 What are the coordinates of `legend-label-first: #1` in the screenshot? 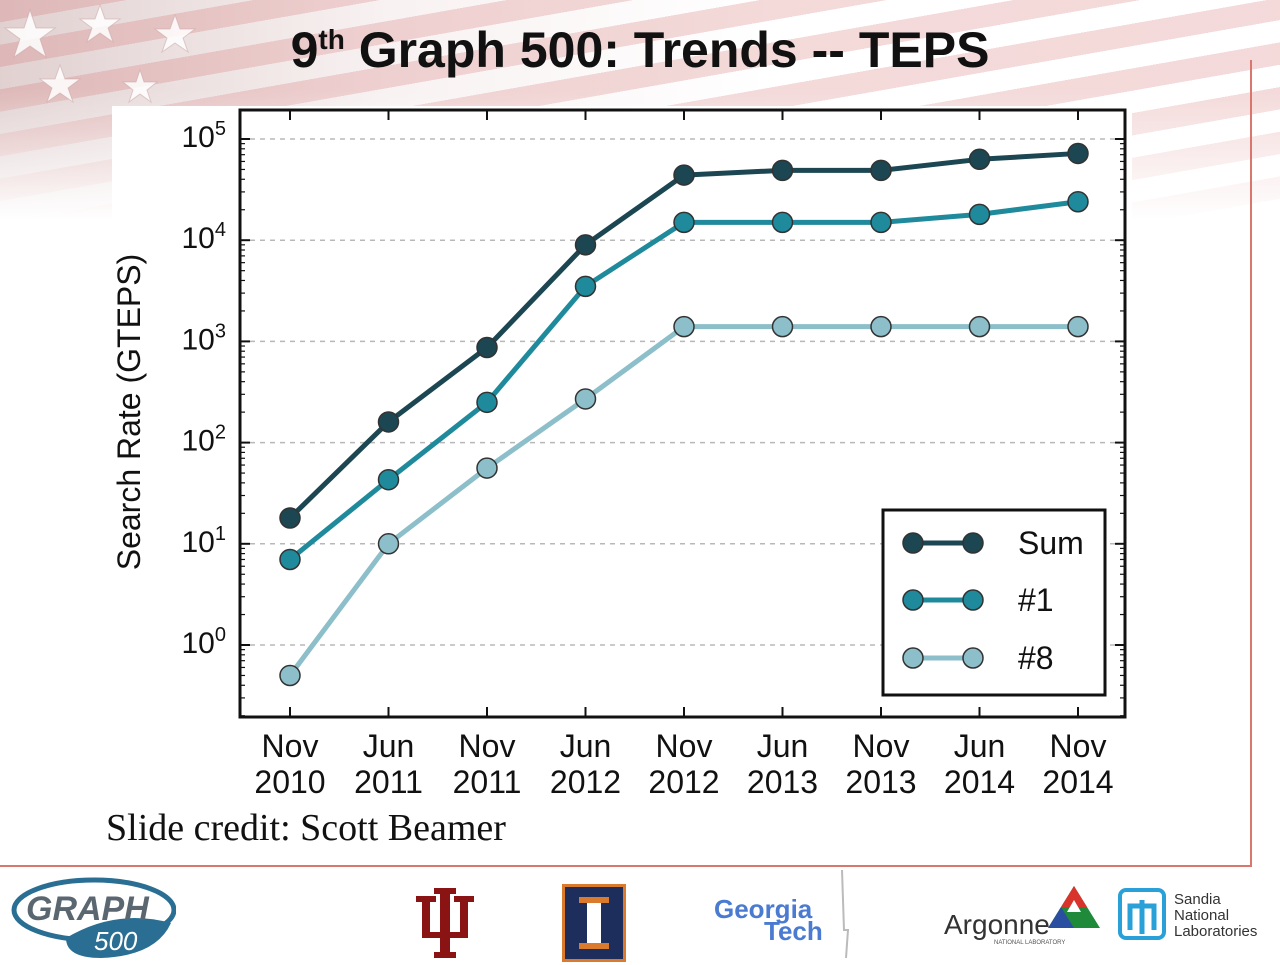 It's located at (1036, 600).